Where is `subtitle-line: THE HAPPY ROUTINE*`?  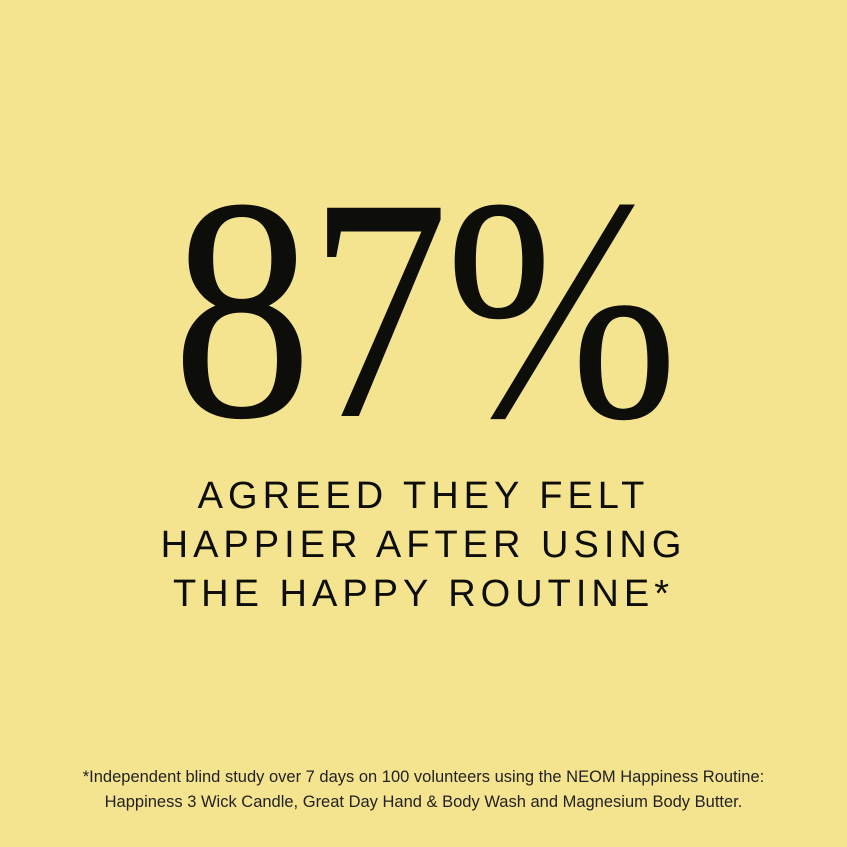
subtitle-line: THE HAPPY ROUTINE* is located at coordinates (423, 594).